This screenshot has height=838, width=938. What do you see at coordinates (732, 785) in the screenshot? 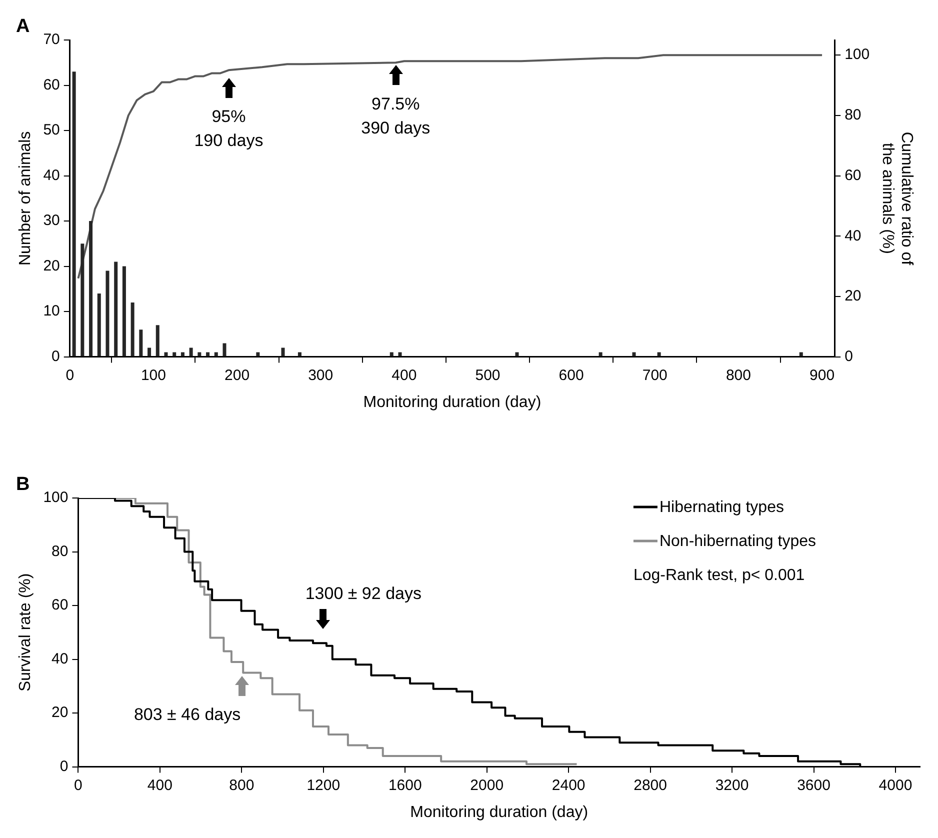
I see `x-tick-label: 3200` at bounding box center [732, 785].